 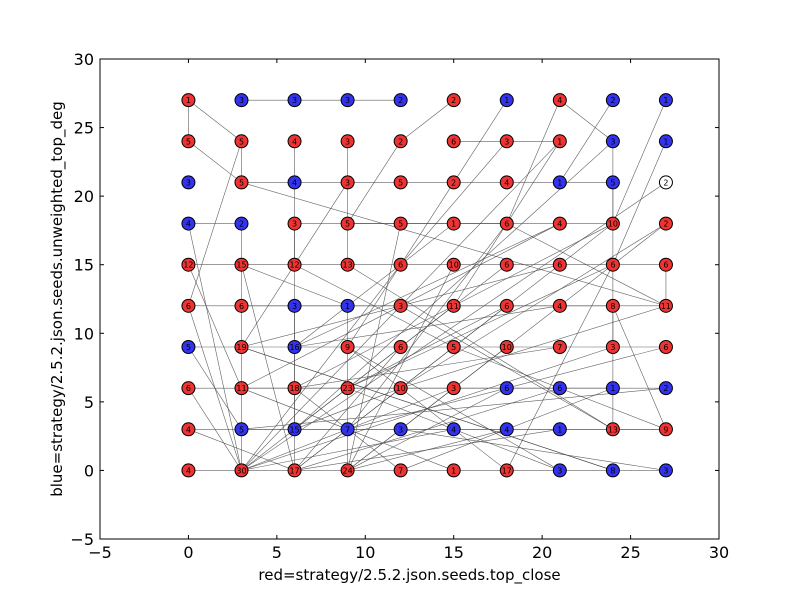 What do you see at coordinates (400, 470) in the screenshot?
I see `node-label: 7` at bounding box center [400, 470].